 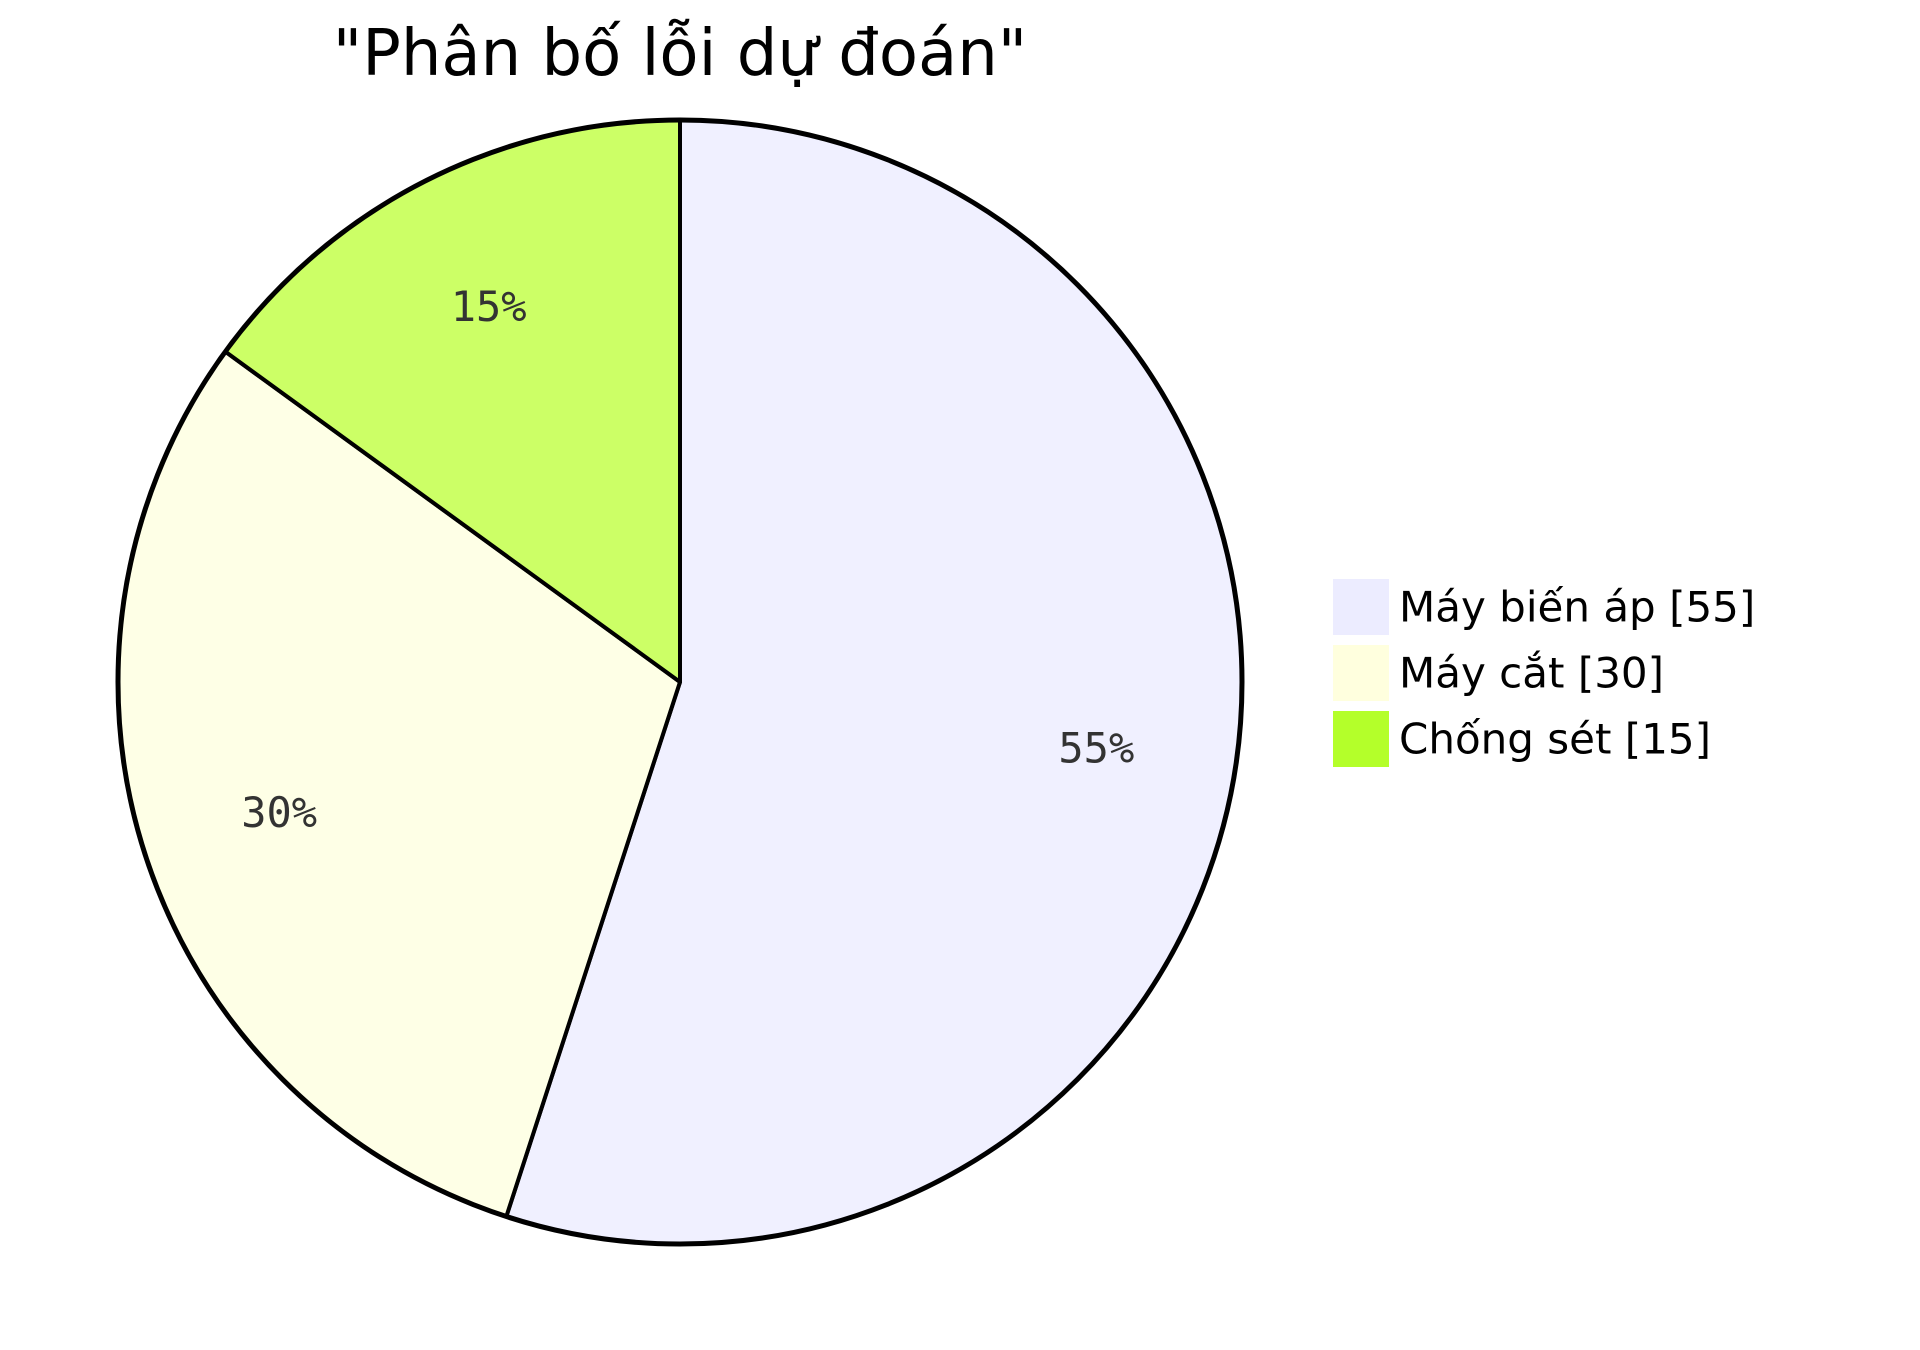 What do you see at coordinates (489, 306) in the screenshot?
I see `slice-label-3: 15%` at bounding box center [489, 306].